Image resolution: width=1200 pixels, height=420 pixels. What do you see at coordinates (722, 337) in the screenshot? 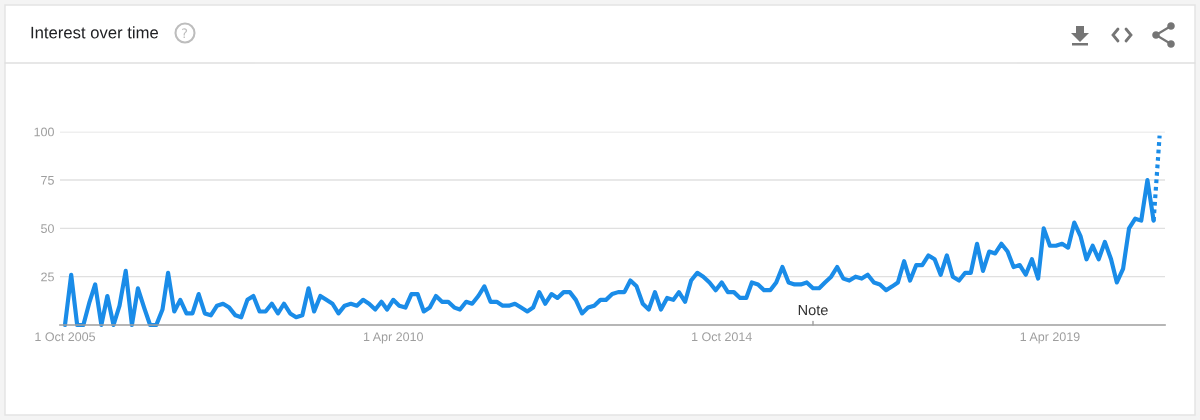
I see `x-tick-label: 1 Oct 2014` at bounding box center [722, 337].